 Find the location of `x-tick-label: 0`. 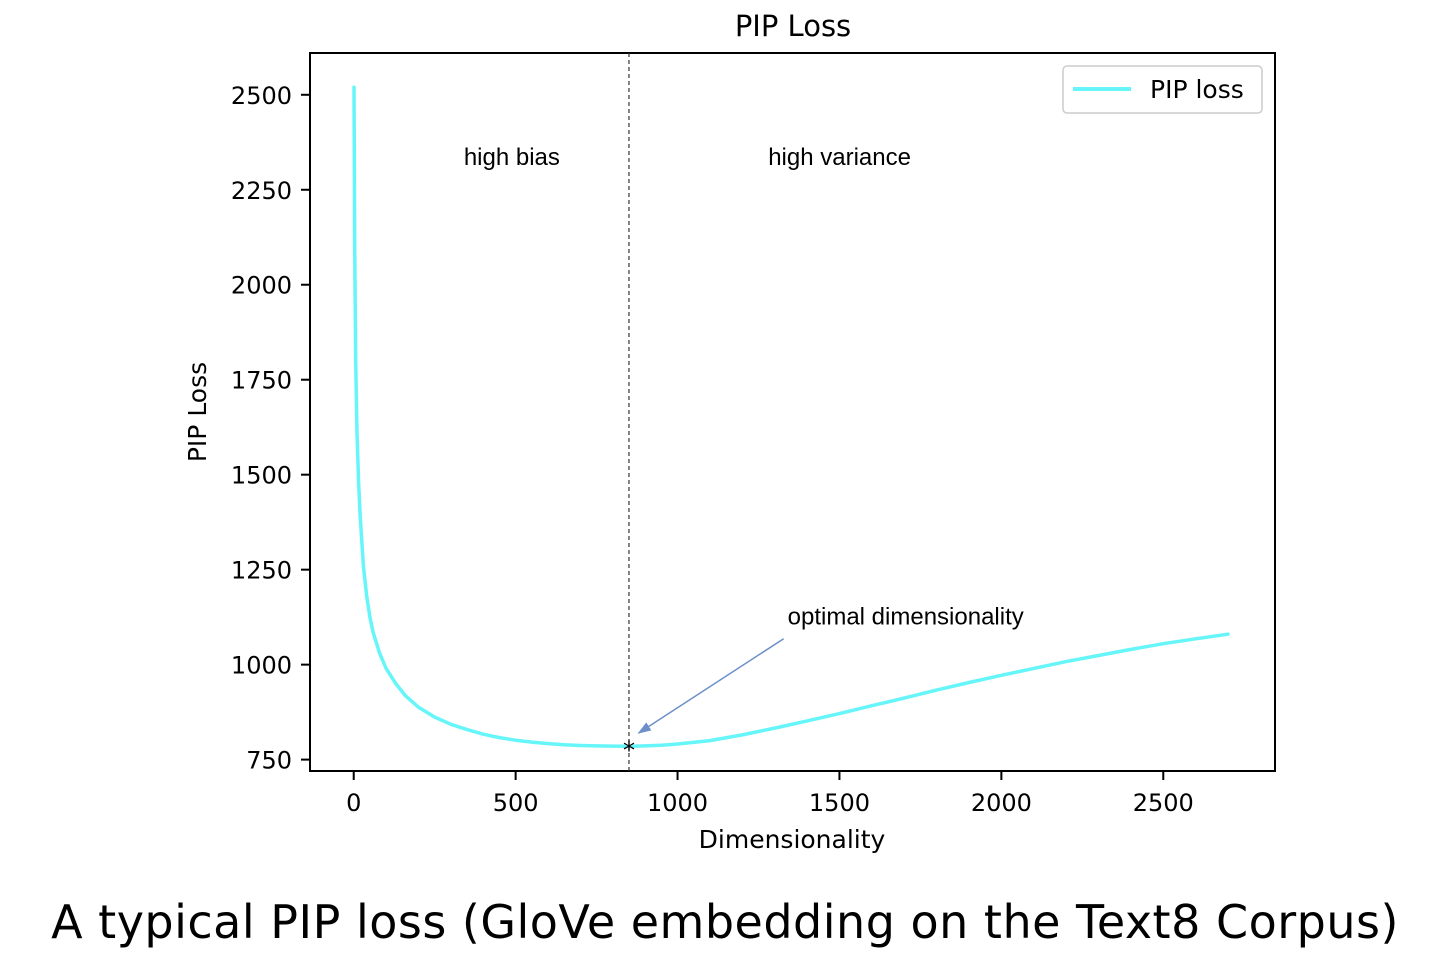

x-tick-label: 0 is located at coordinates (353, 803).